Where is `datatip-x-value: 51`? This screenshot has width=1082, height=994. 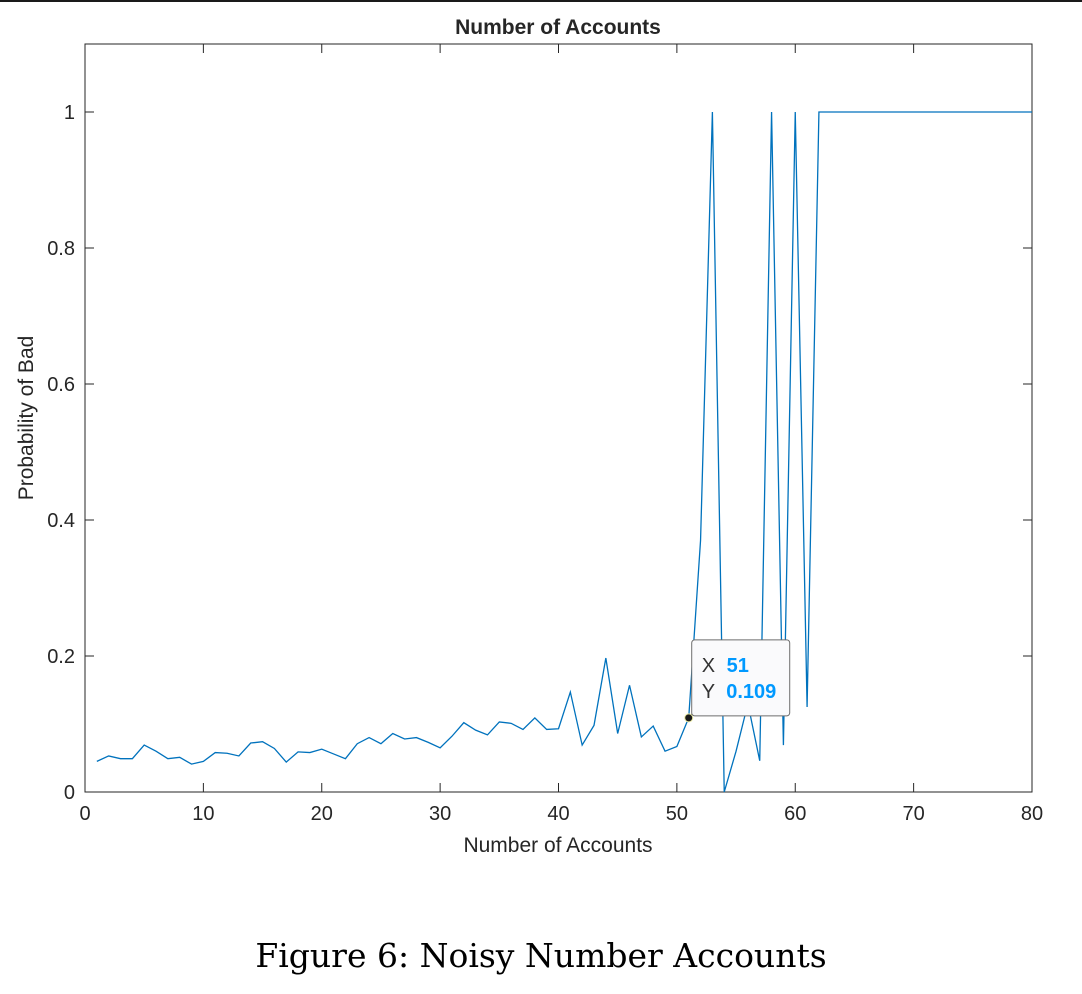 datatip-x-value: 51 is located at coordinates (738, 666).